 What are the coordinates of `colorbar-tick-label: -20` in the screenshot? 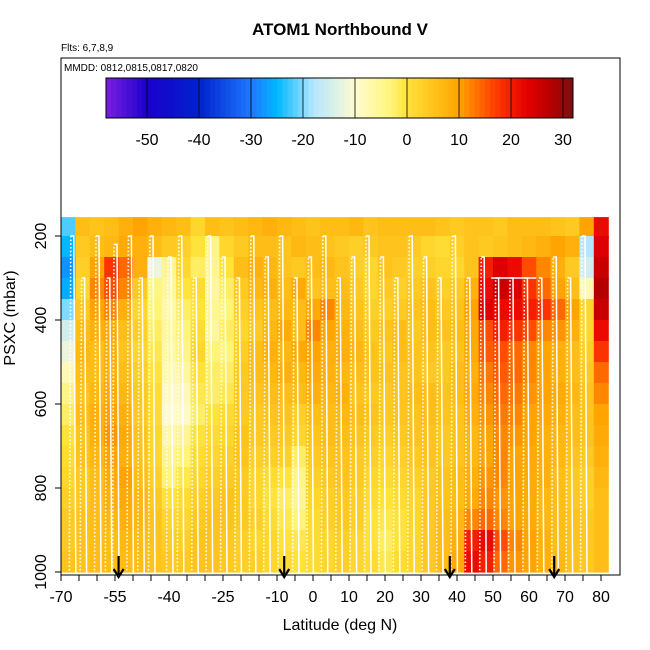 It's located at (302, 140).